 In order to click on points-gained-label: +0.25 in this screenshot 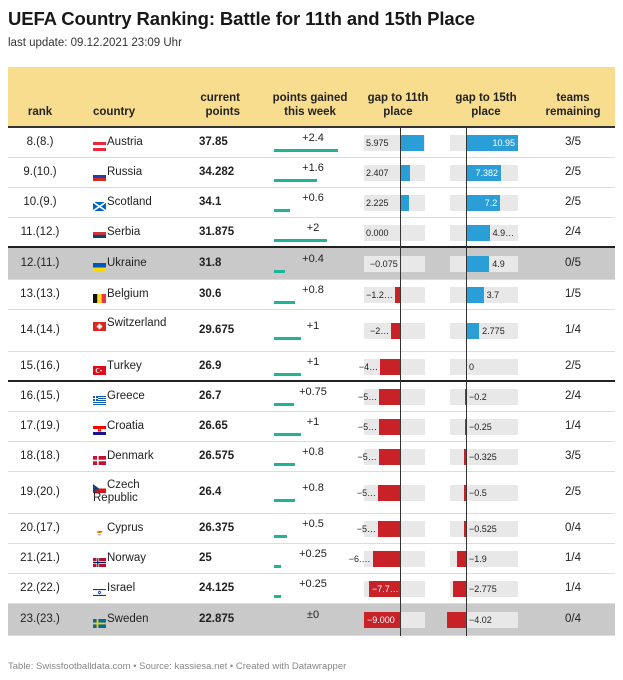, I will do `click(313, 584)`.